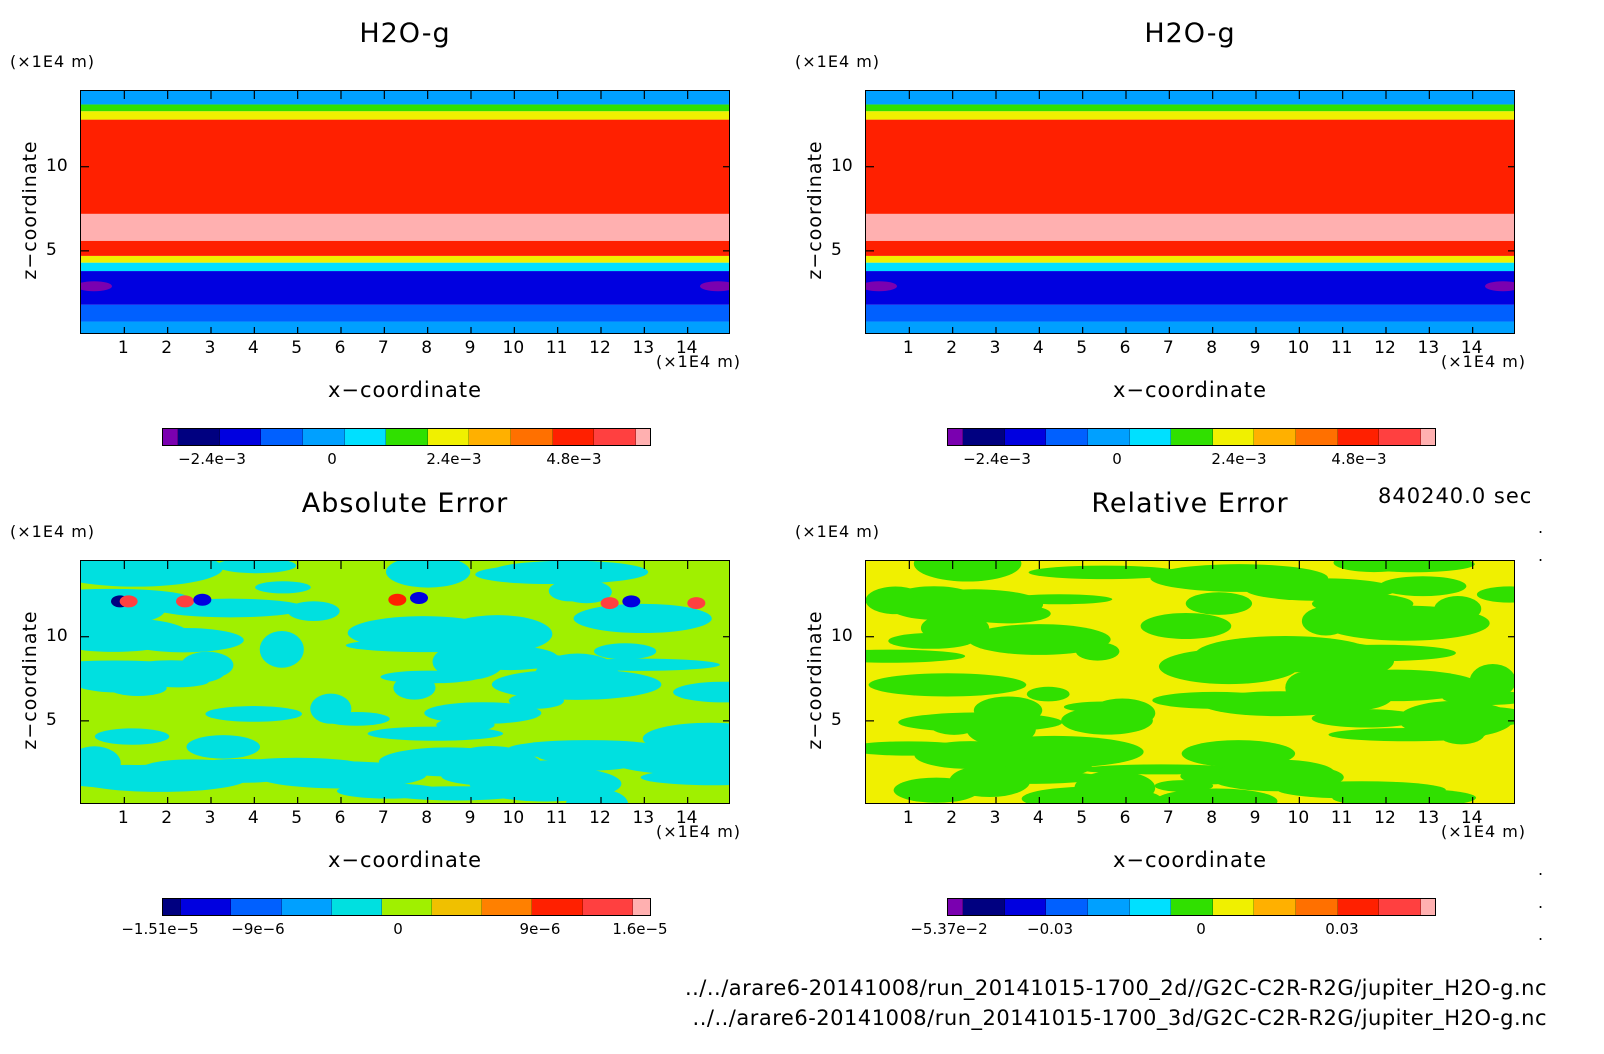  Describe the element at coordinates (1117, 459) in the screenshot. I see `colorbar-label: 0` at that location.